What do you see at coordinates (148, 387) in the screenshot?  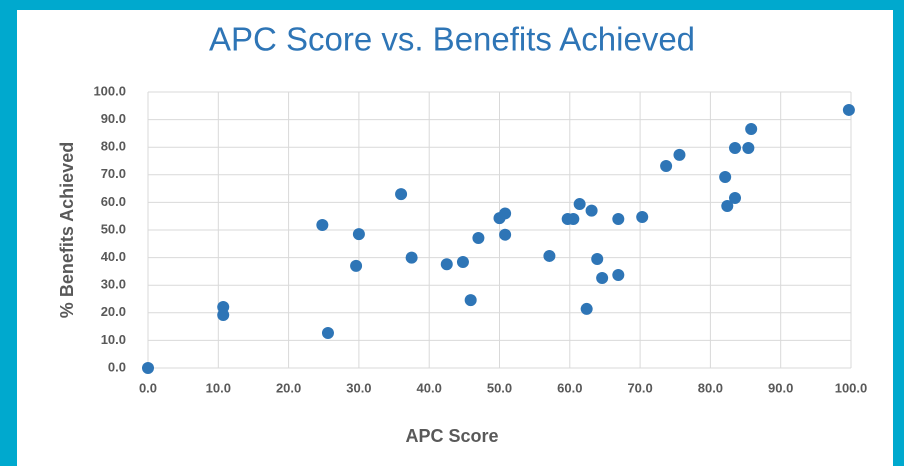 I see `x-tick-label: 0.0` at bounding box center [148, 387].